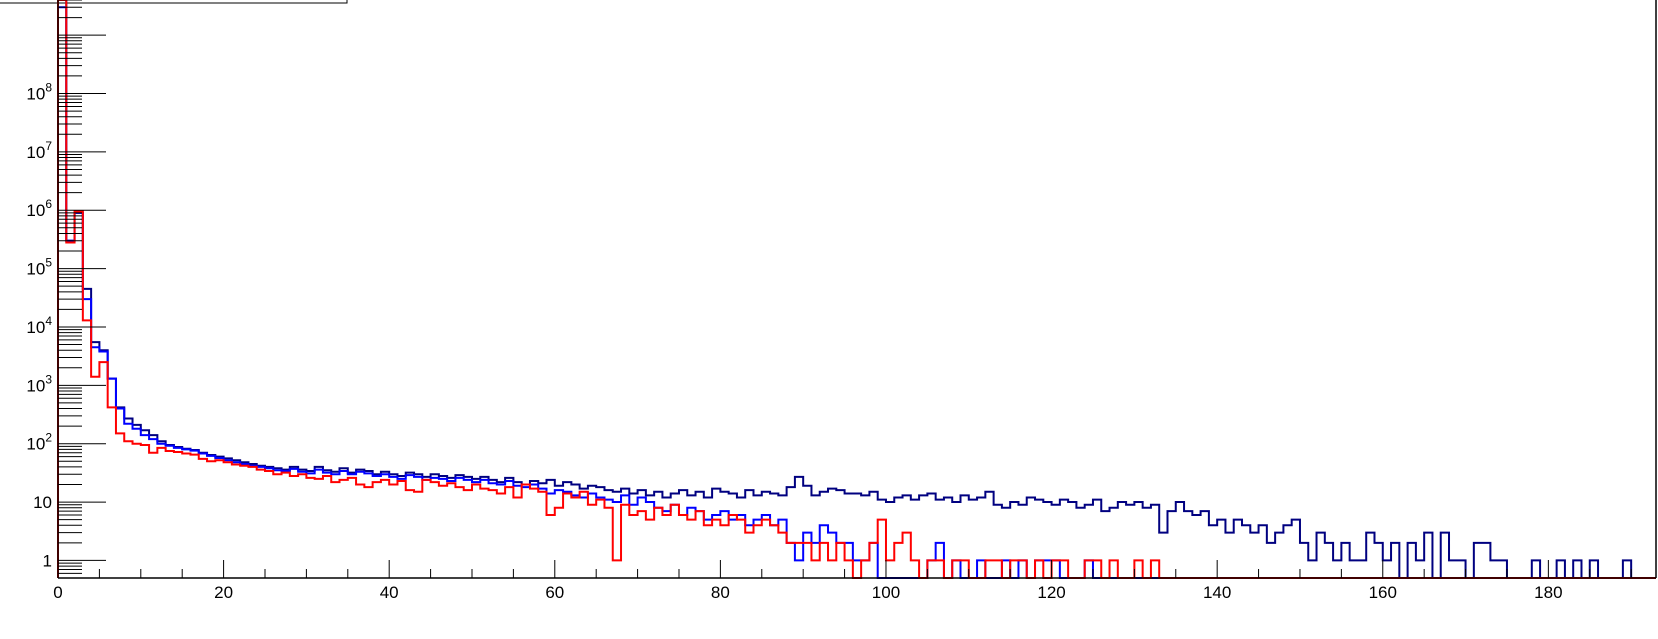  I want to click on y-tick-label: 10⁷, so click(39, 150).